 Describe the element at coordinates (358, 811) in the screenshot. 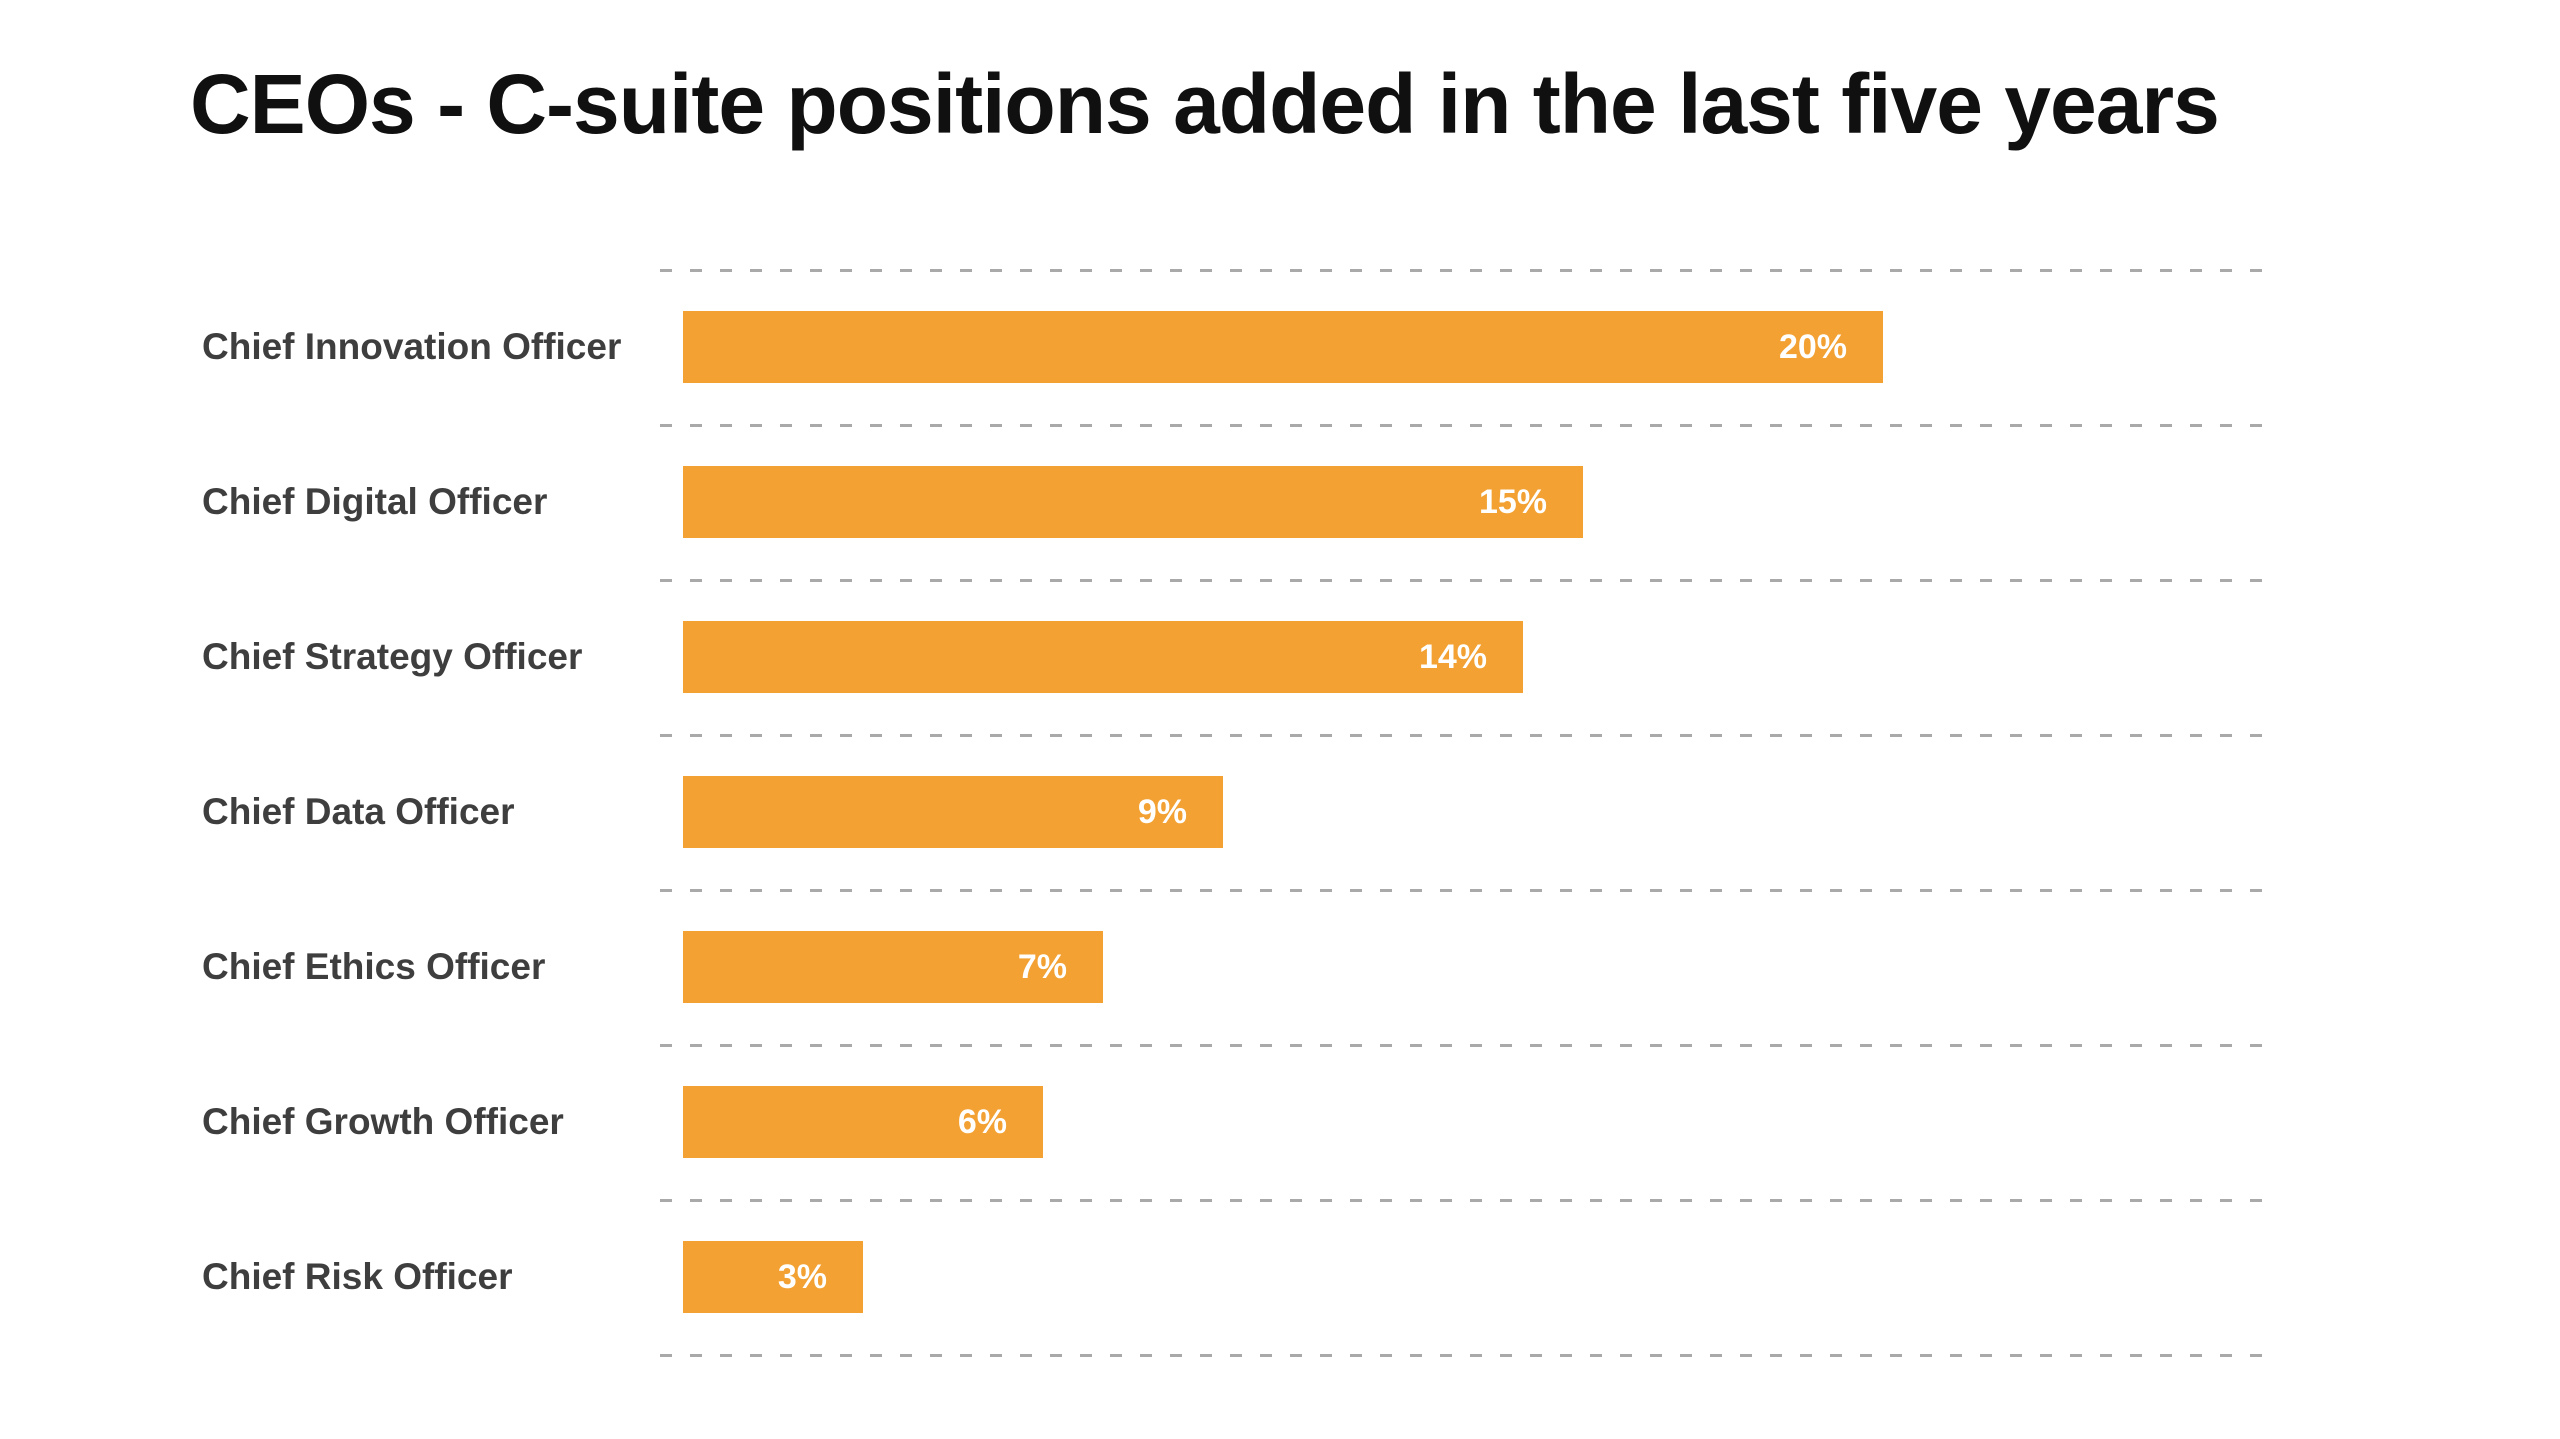

I see `category-label: Chief Data Officer` at that location.